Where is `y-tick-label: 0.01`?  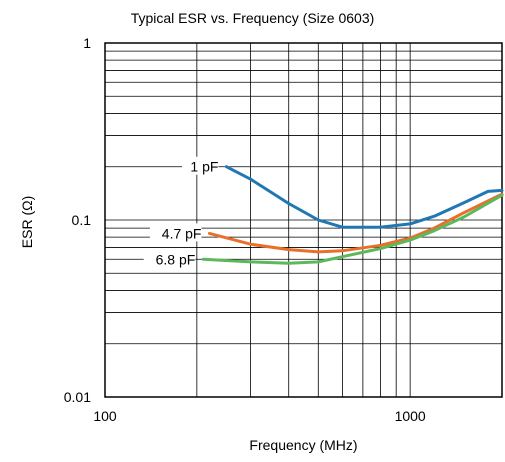 y-tick-label: 0.01 is located at coordinates (77, 397).